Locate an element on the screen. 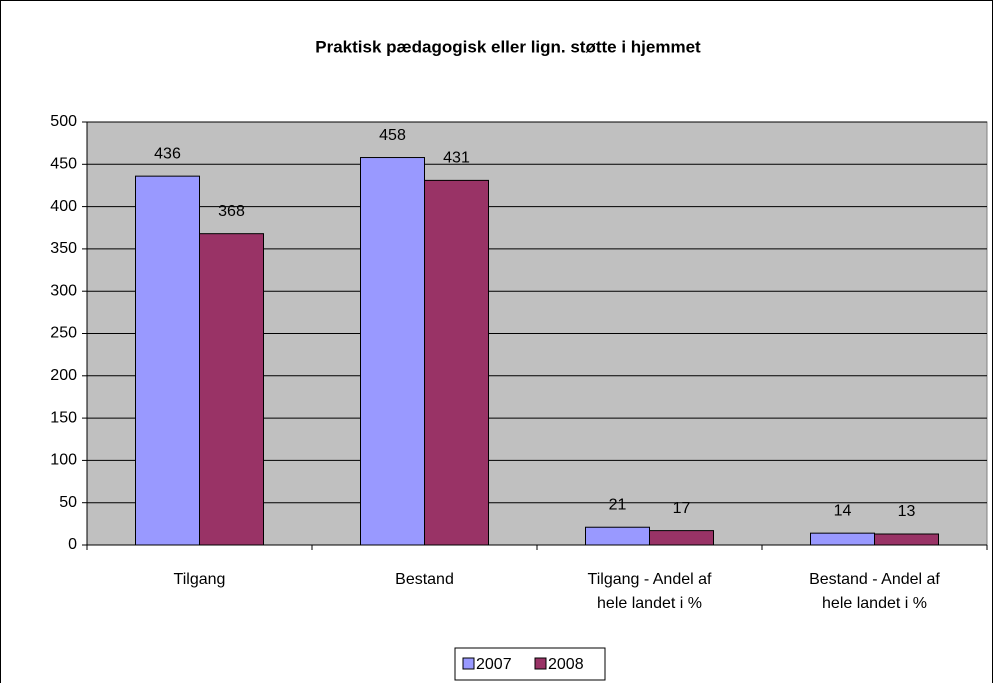 The width and height of the screenshot is (994, 683). y-tick-label: 300 is located at coordinates (63, 290).